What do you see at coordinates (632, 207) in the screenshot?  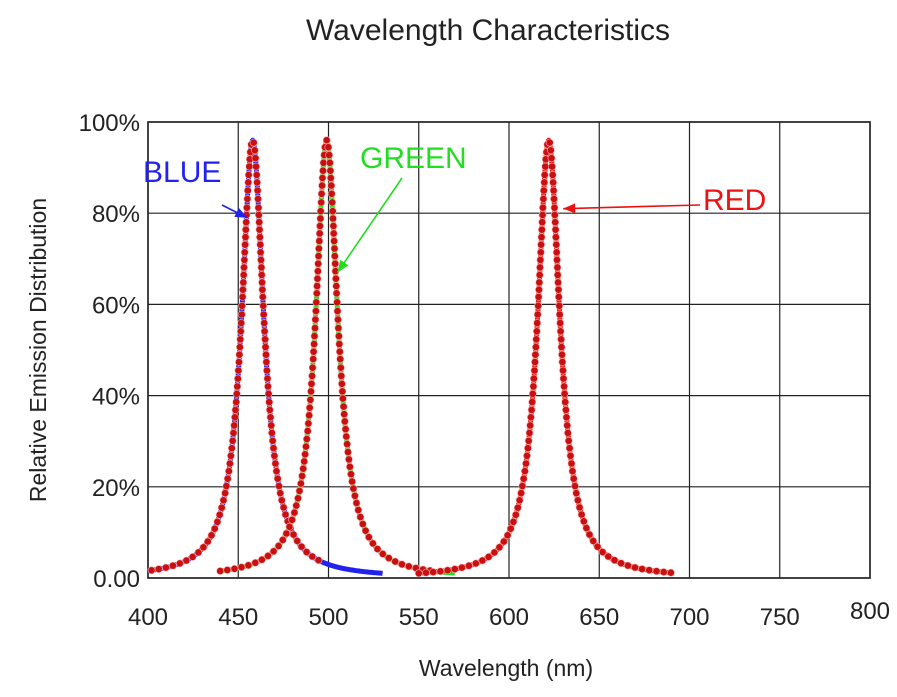 I see `annotation-arrow-red` at bounding box center [632, 207].